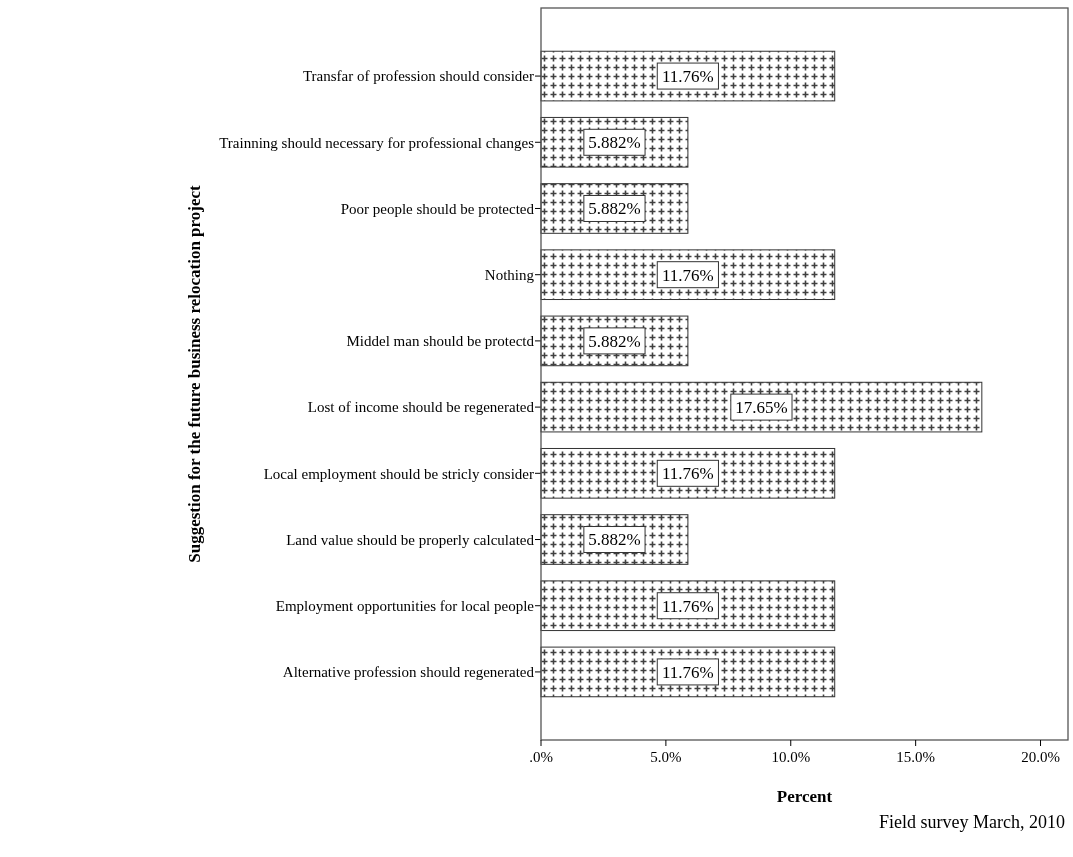  I want to click on y-tick-label: Employment opportunities for local people, so click(405, 605).